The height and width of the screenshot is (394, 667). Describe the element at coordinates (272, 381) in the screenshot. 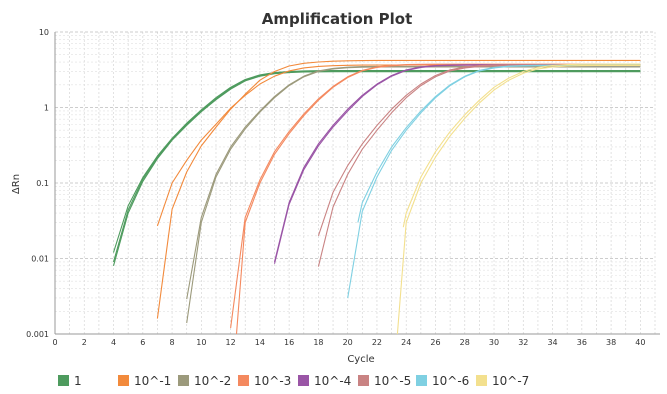

I see `legend-label: 10^-3` at that location.